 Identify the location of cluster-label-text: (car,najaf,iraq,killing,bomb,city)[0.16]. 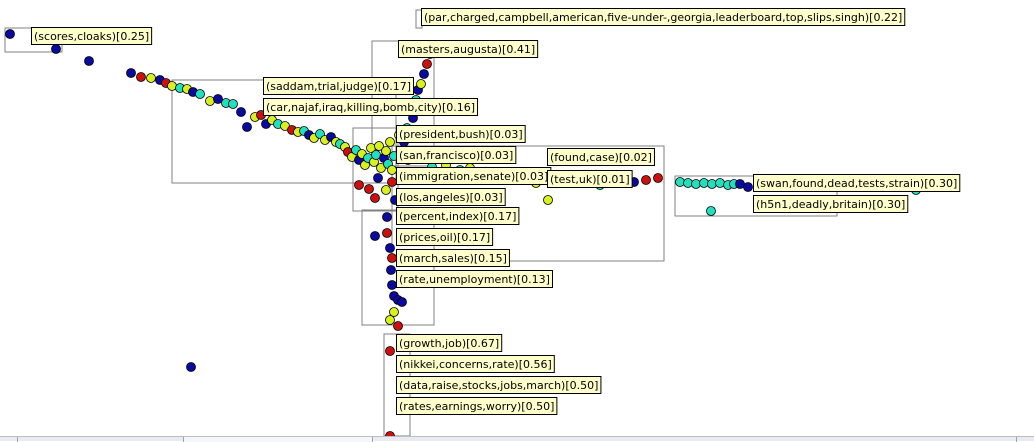
(370, 107).